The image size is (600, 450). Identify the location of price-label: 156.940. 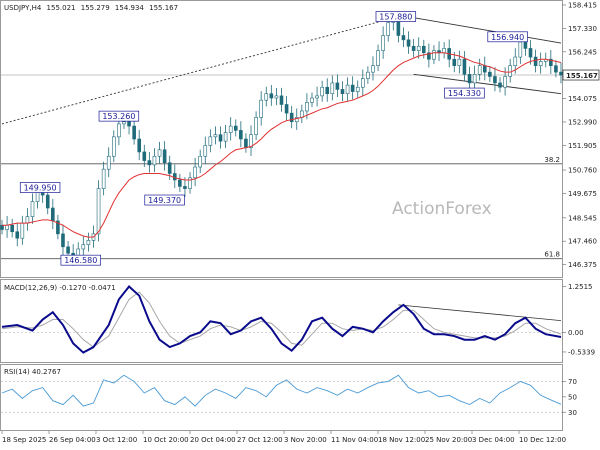
(507, 37).